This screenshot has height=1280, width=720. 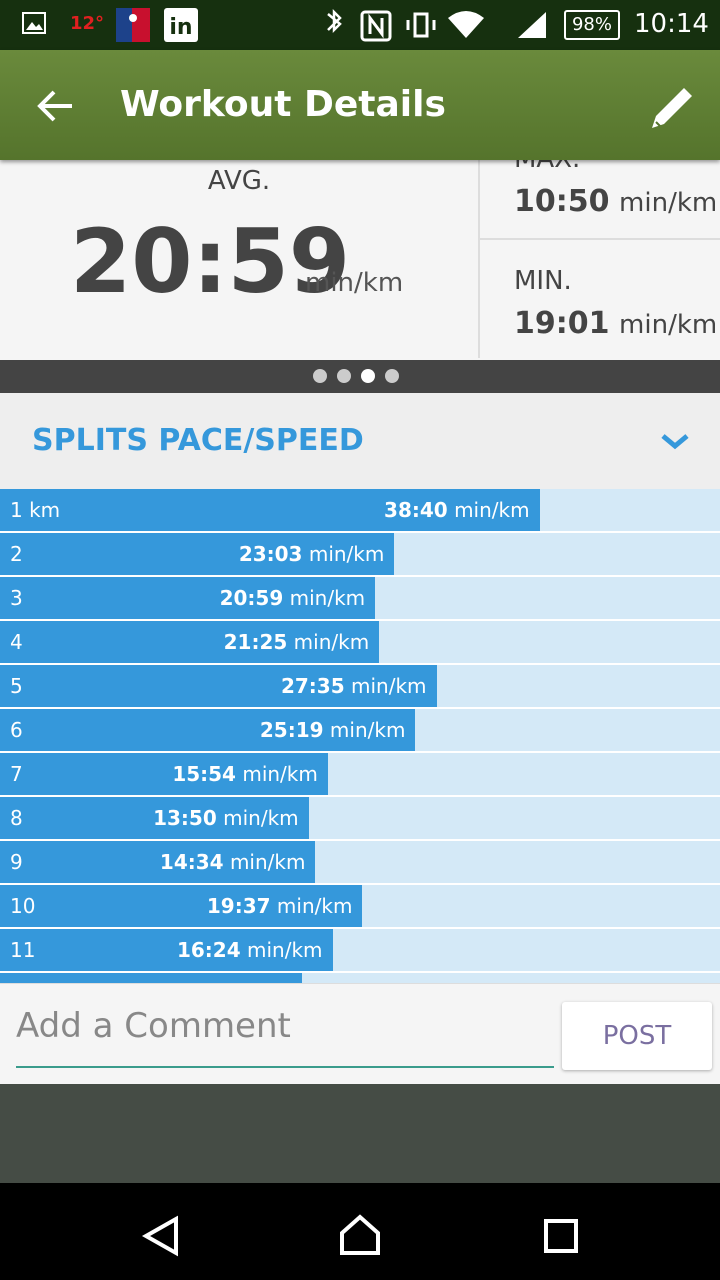 I want to click on avg-unit: min/km, so click(x=354, y=283).